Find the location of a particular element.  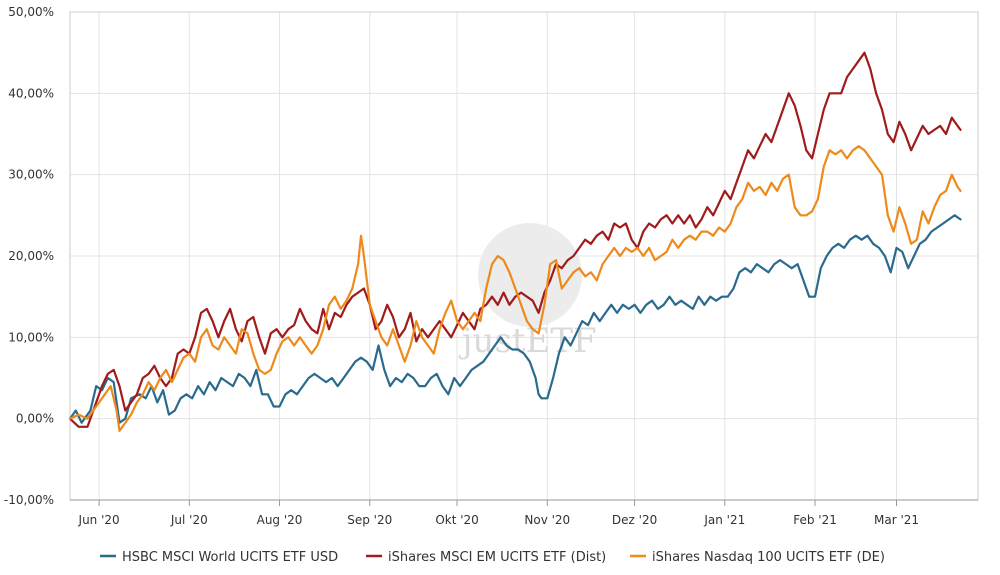

x-tick-label: Dez '20 is located at coordinates (634, 520).